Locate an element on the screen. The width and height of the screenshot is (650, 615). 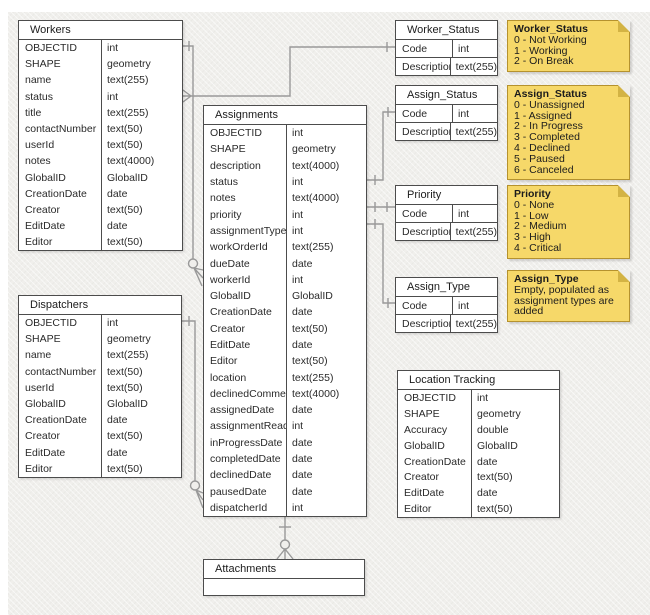
field-name: declinedDate is located at coordinates (241, 475).